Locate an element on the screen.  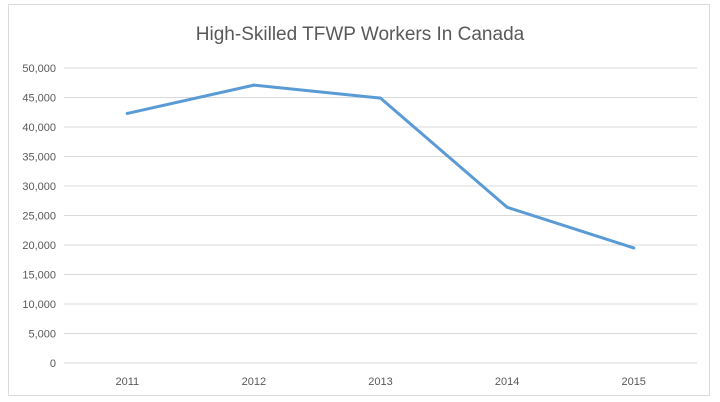
y-tick-label: 40,000 is located at coordinates (39, 128).